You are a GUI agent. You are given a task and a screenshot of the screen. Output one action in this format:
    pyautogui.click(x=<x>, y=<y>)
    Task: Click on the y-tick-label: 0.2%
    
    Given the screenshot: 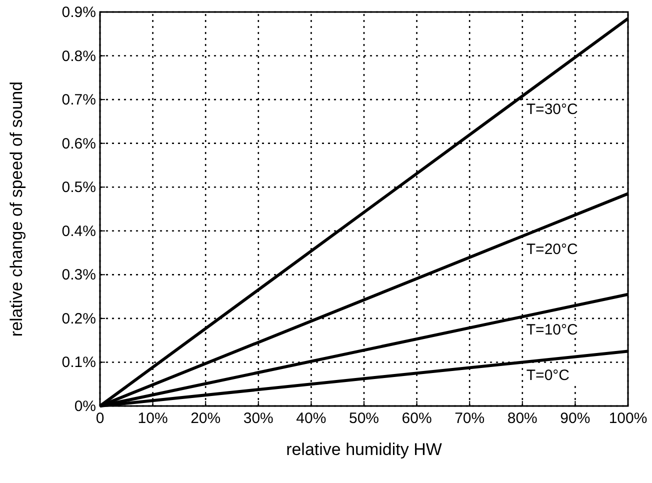 What is the action you would take?
    pyautogui.click(x=79, y=319)
    